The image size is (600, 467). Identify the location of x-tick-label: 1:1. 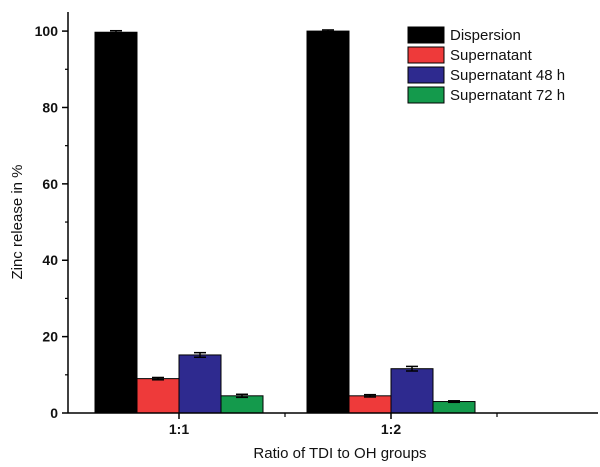
(179, 429).